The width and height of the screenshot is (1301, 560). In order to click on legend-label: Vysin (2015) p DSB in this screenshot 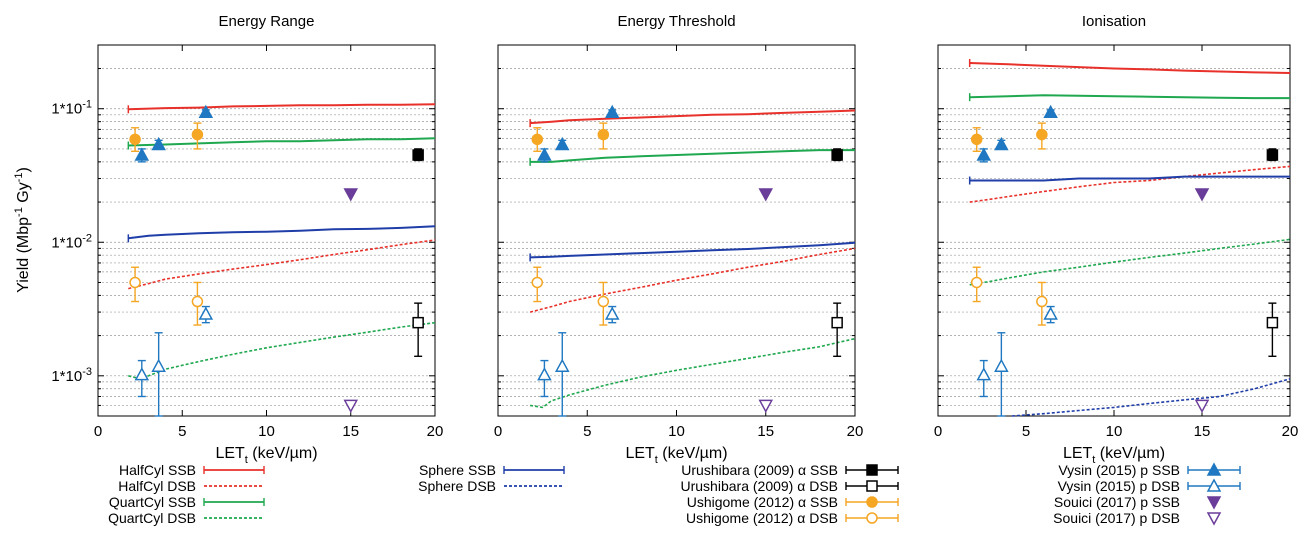, I will do `click(1119, 486)`.